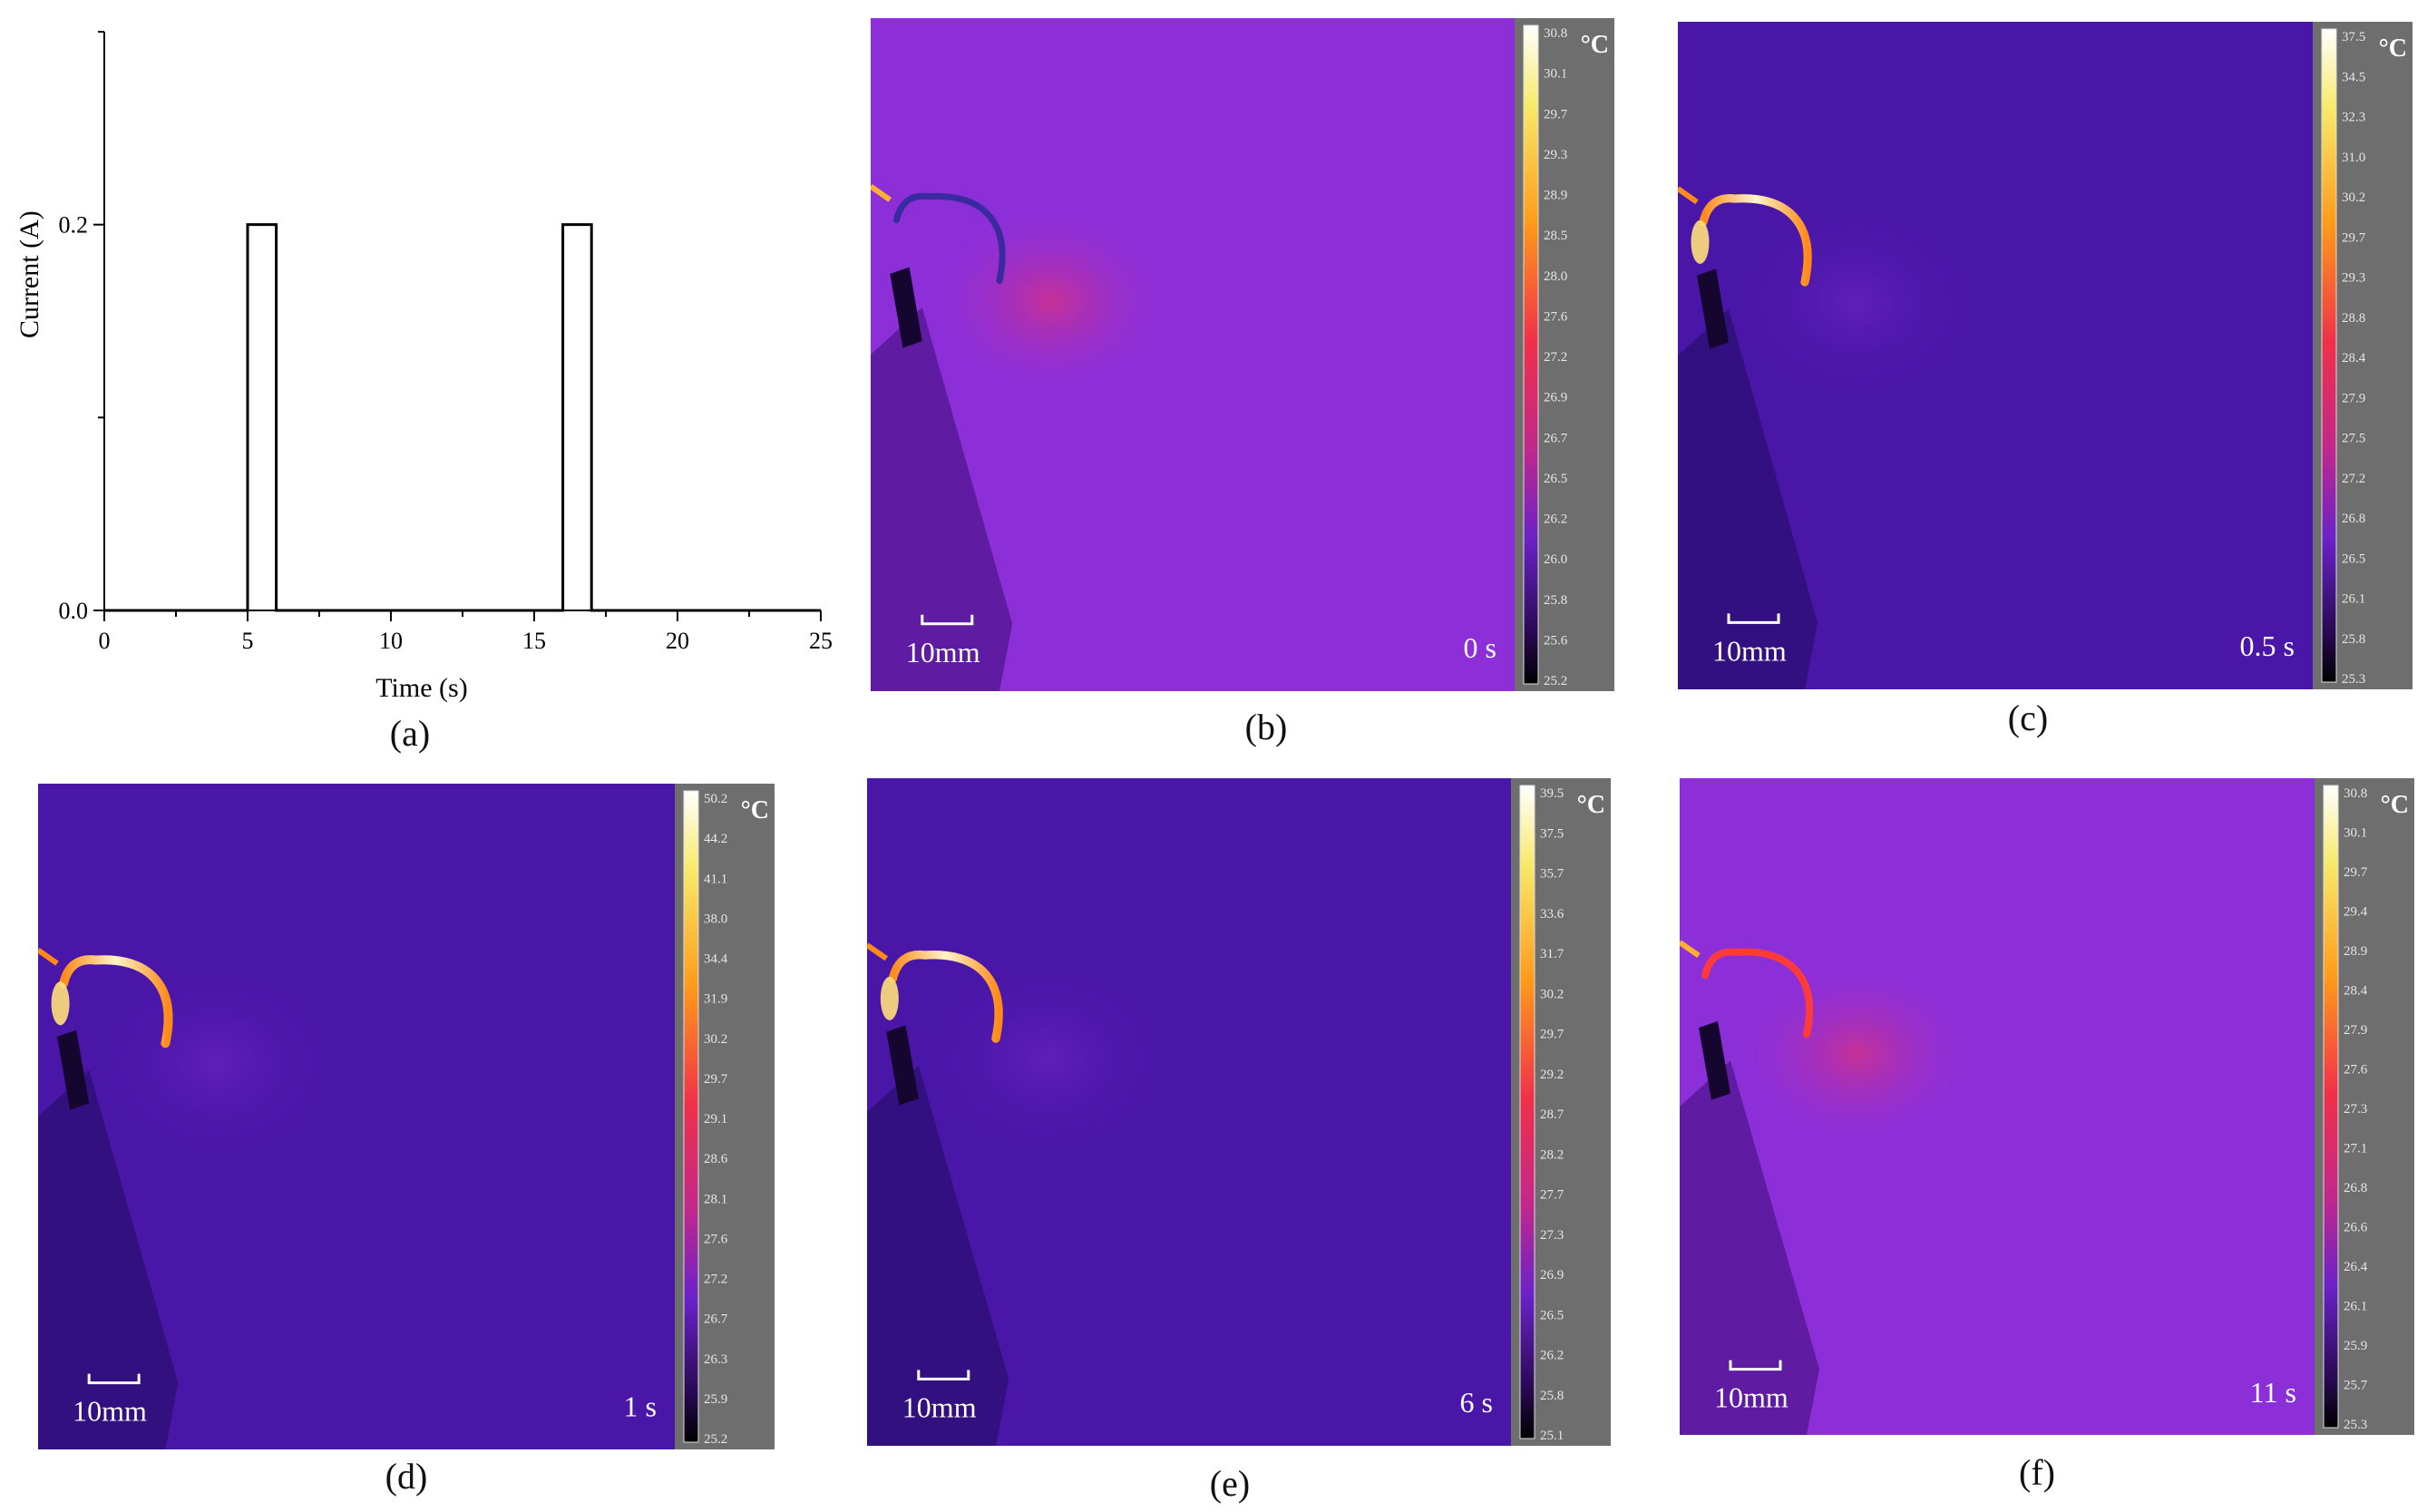 The width and height of the screenshot is (2427, 1512). I want to click on colorbar-tick-label: 50.2, so click(715, 799).